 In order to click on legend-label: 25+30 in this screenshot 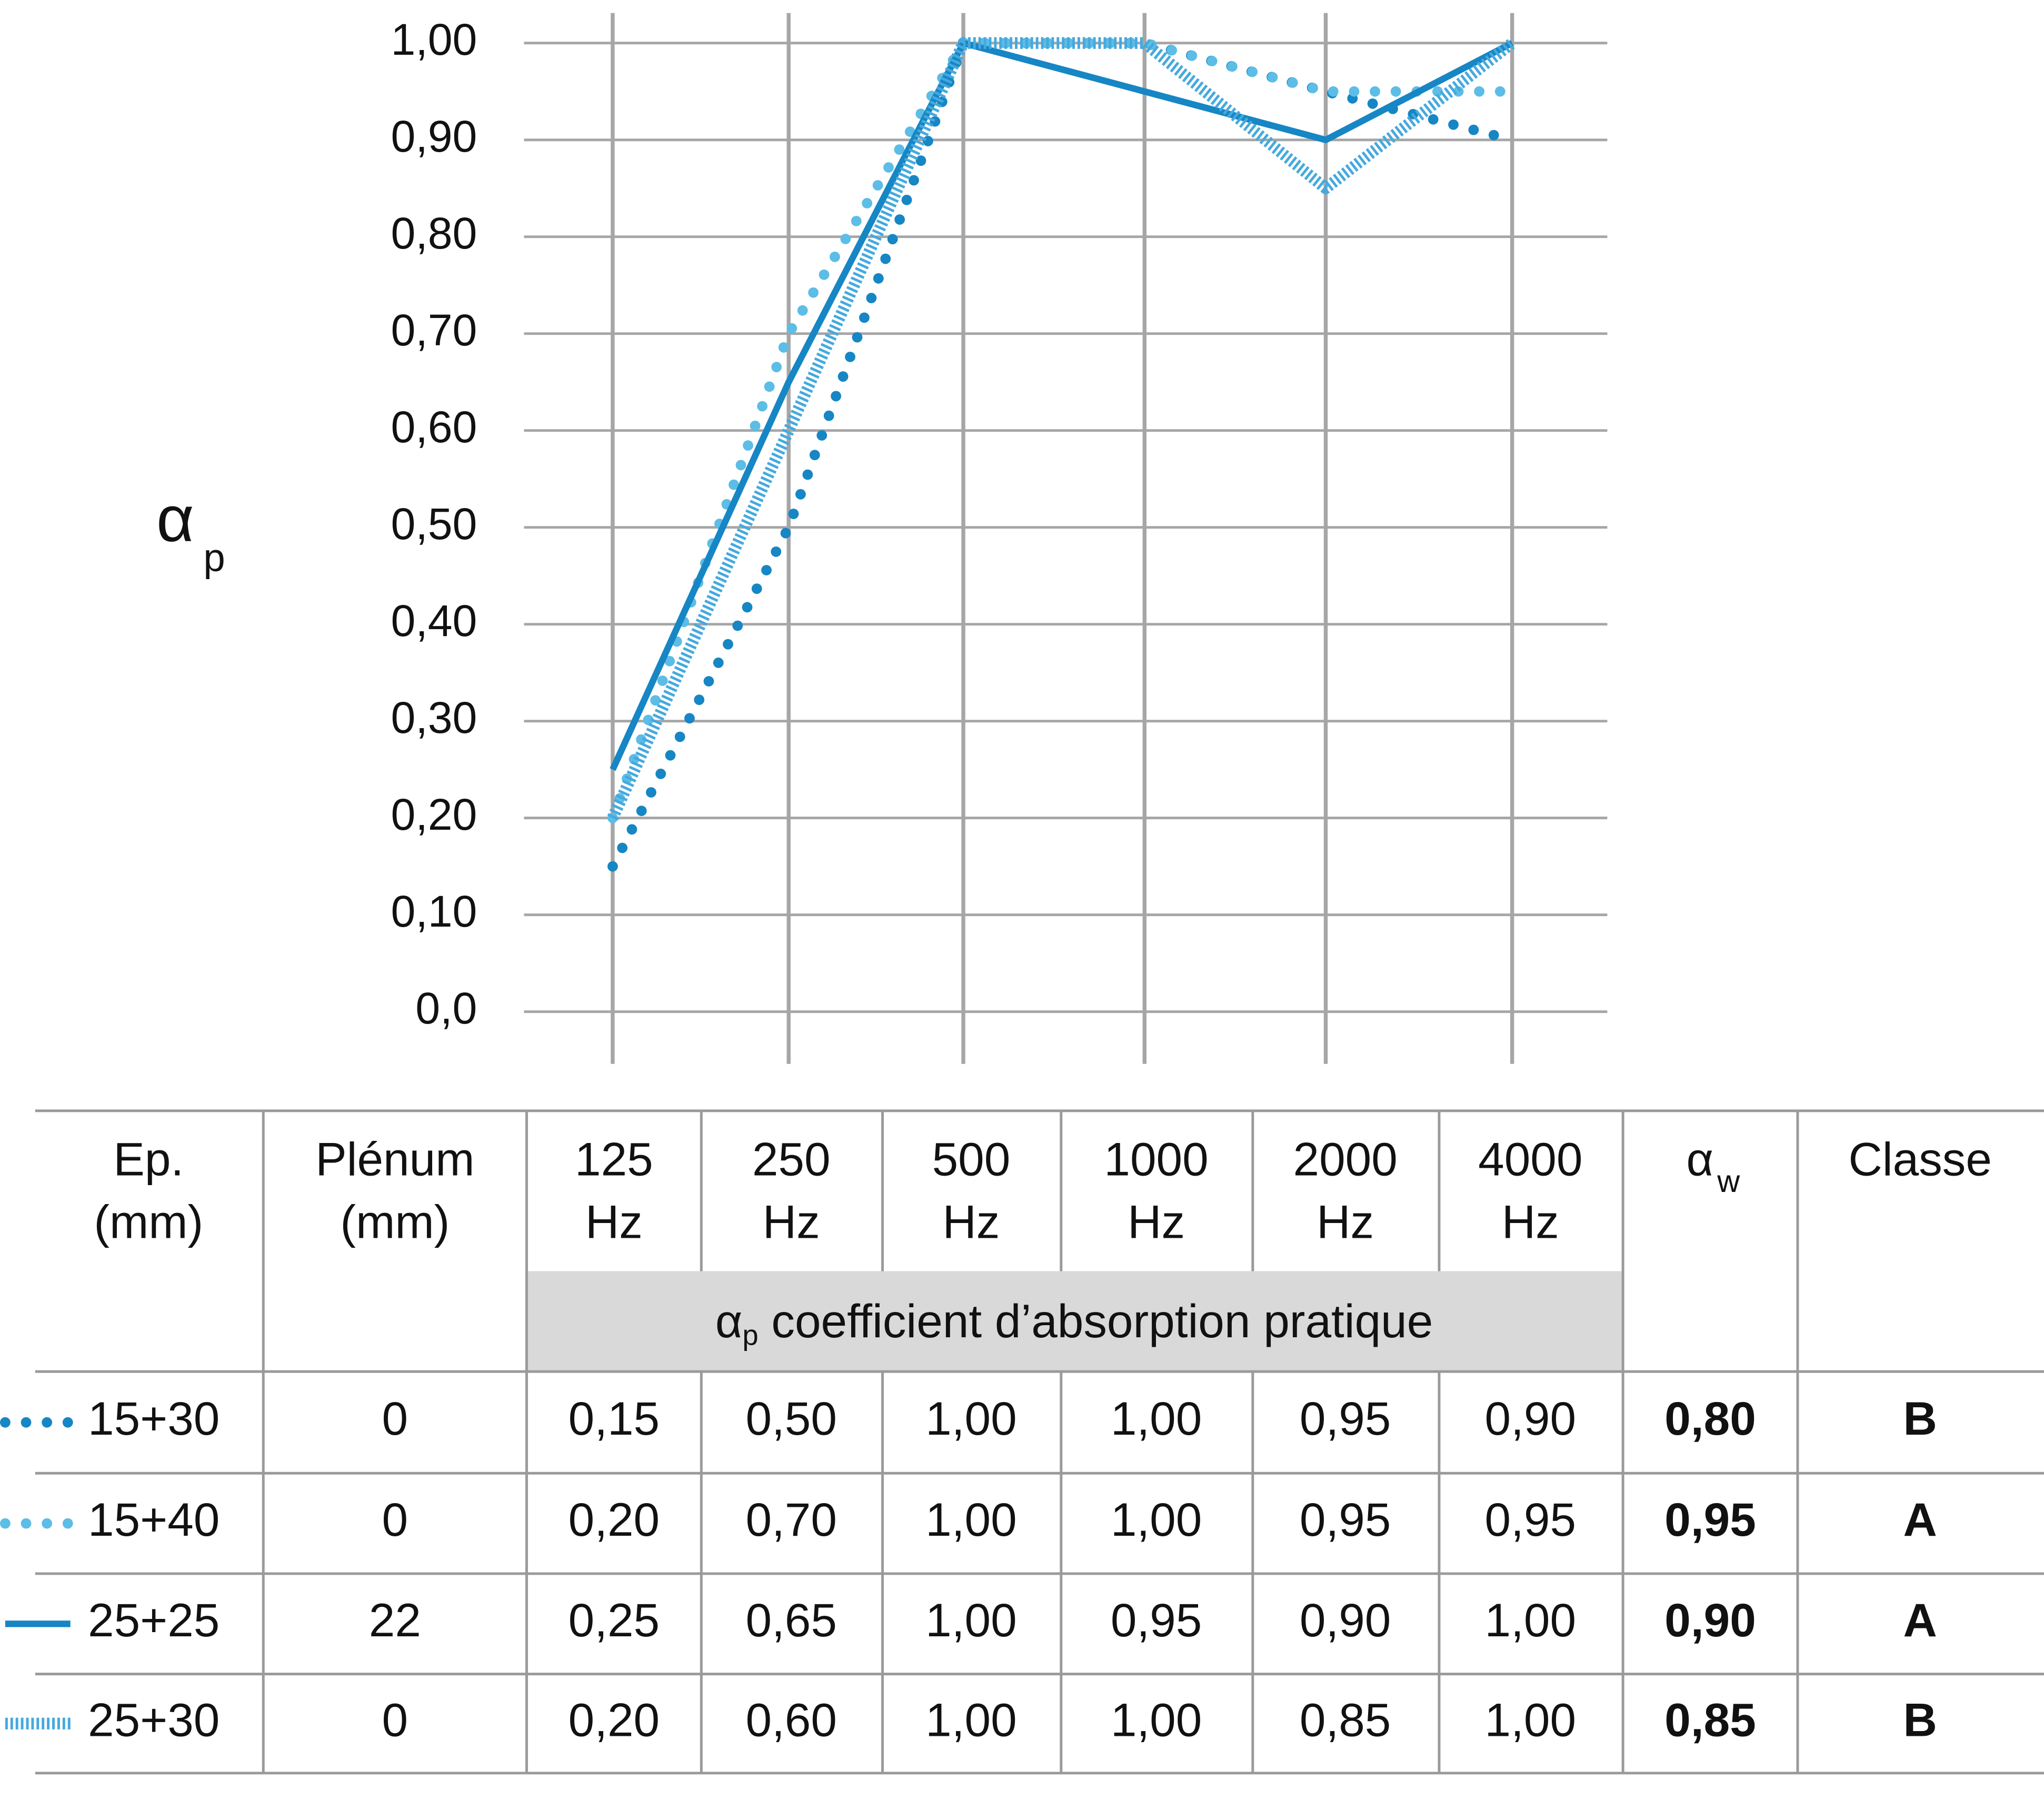, I will do `click(154, 1719)`.